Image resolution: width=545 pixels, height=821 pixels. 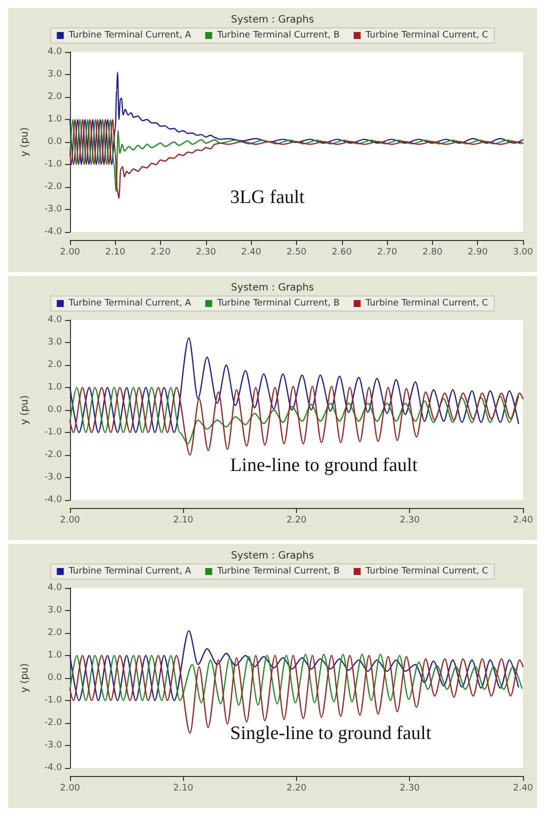 I want to click on annotation: 3LG fault, so click(x=268, y=197).